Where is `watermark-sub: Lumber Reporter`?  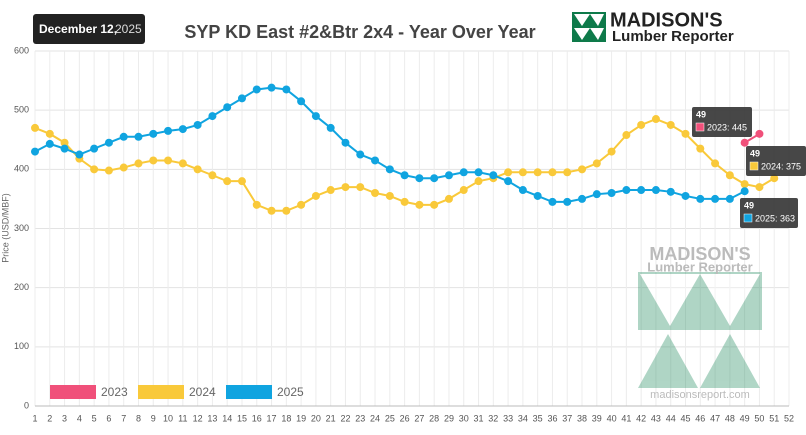
watermark-sub: Lumber Reporter is located at coordinates (699, 266).